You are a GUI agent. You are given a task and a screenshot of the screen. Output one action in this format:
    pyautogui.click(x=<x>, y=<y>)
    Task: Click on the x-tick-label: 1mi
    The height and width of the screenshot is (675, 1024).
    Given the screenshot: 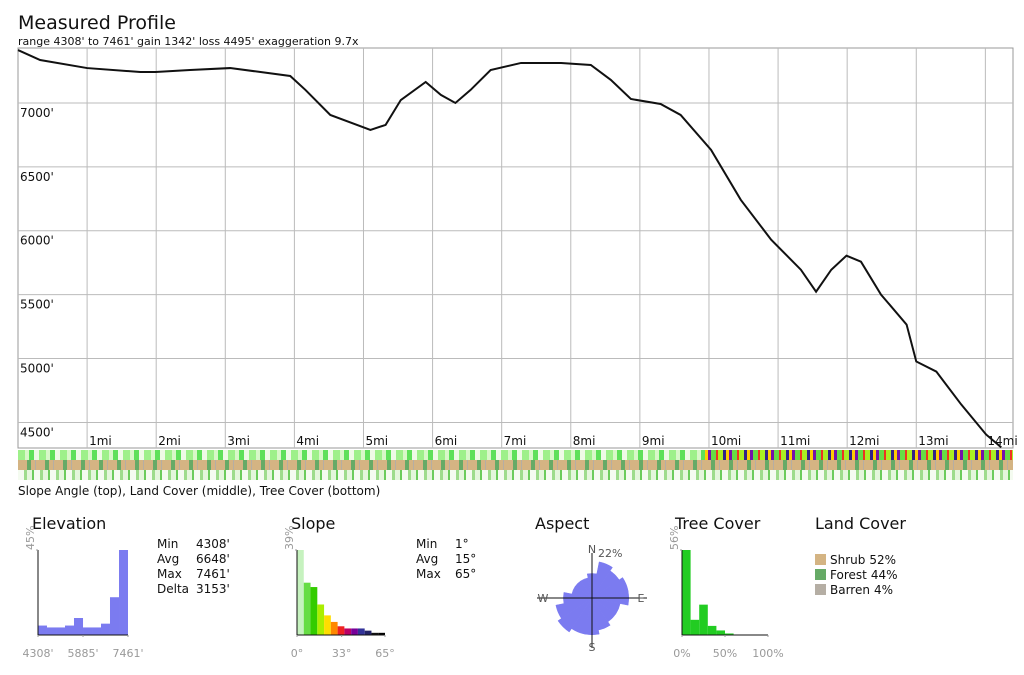 What is the action you would take?
    pyautogui.click(x=100, y=441)
    